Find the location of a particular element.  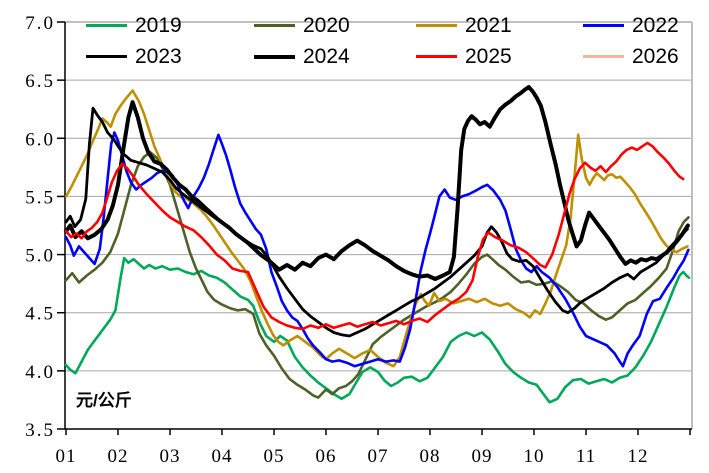

x-tick-label: 11 is located at coordinates (586, 456).